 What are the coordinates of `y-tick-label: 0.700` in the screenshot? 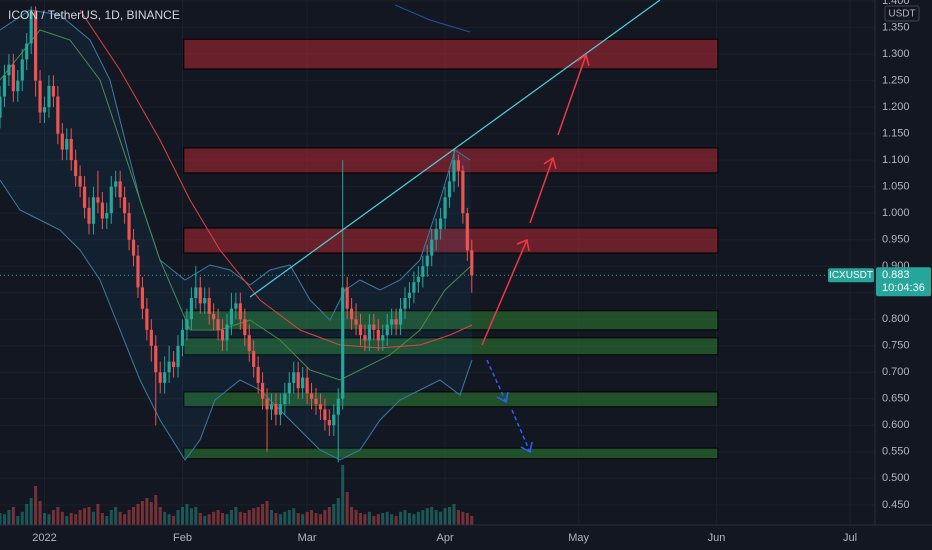 It's located at (896, 372).